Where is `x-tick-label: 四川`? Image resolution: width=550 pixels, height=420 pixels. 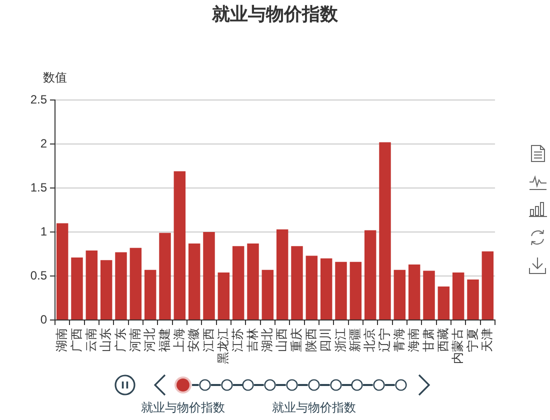 x-tick-label: 四川 is located at coordinates (325, 340).